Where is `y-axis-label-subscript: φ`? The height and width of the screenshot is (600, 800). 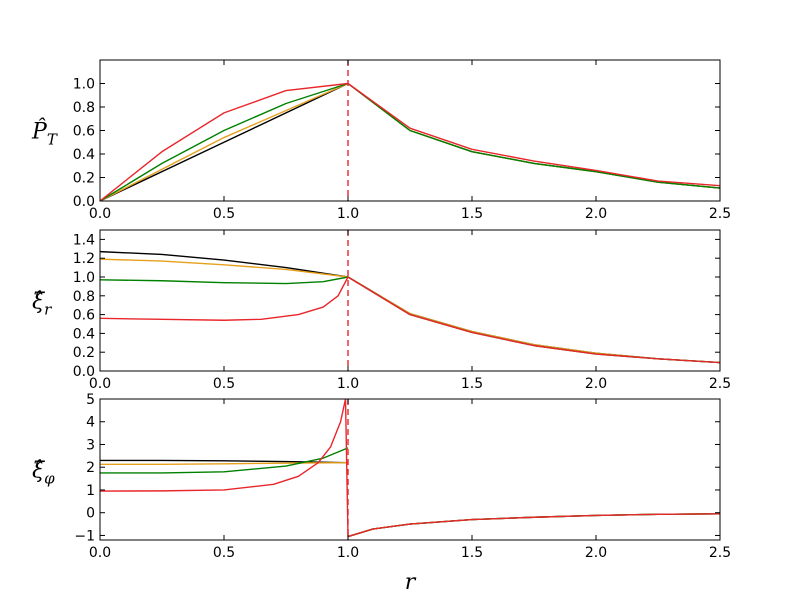
y-axis-label-subscript: φ is located at coordinates (49, 479).